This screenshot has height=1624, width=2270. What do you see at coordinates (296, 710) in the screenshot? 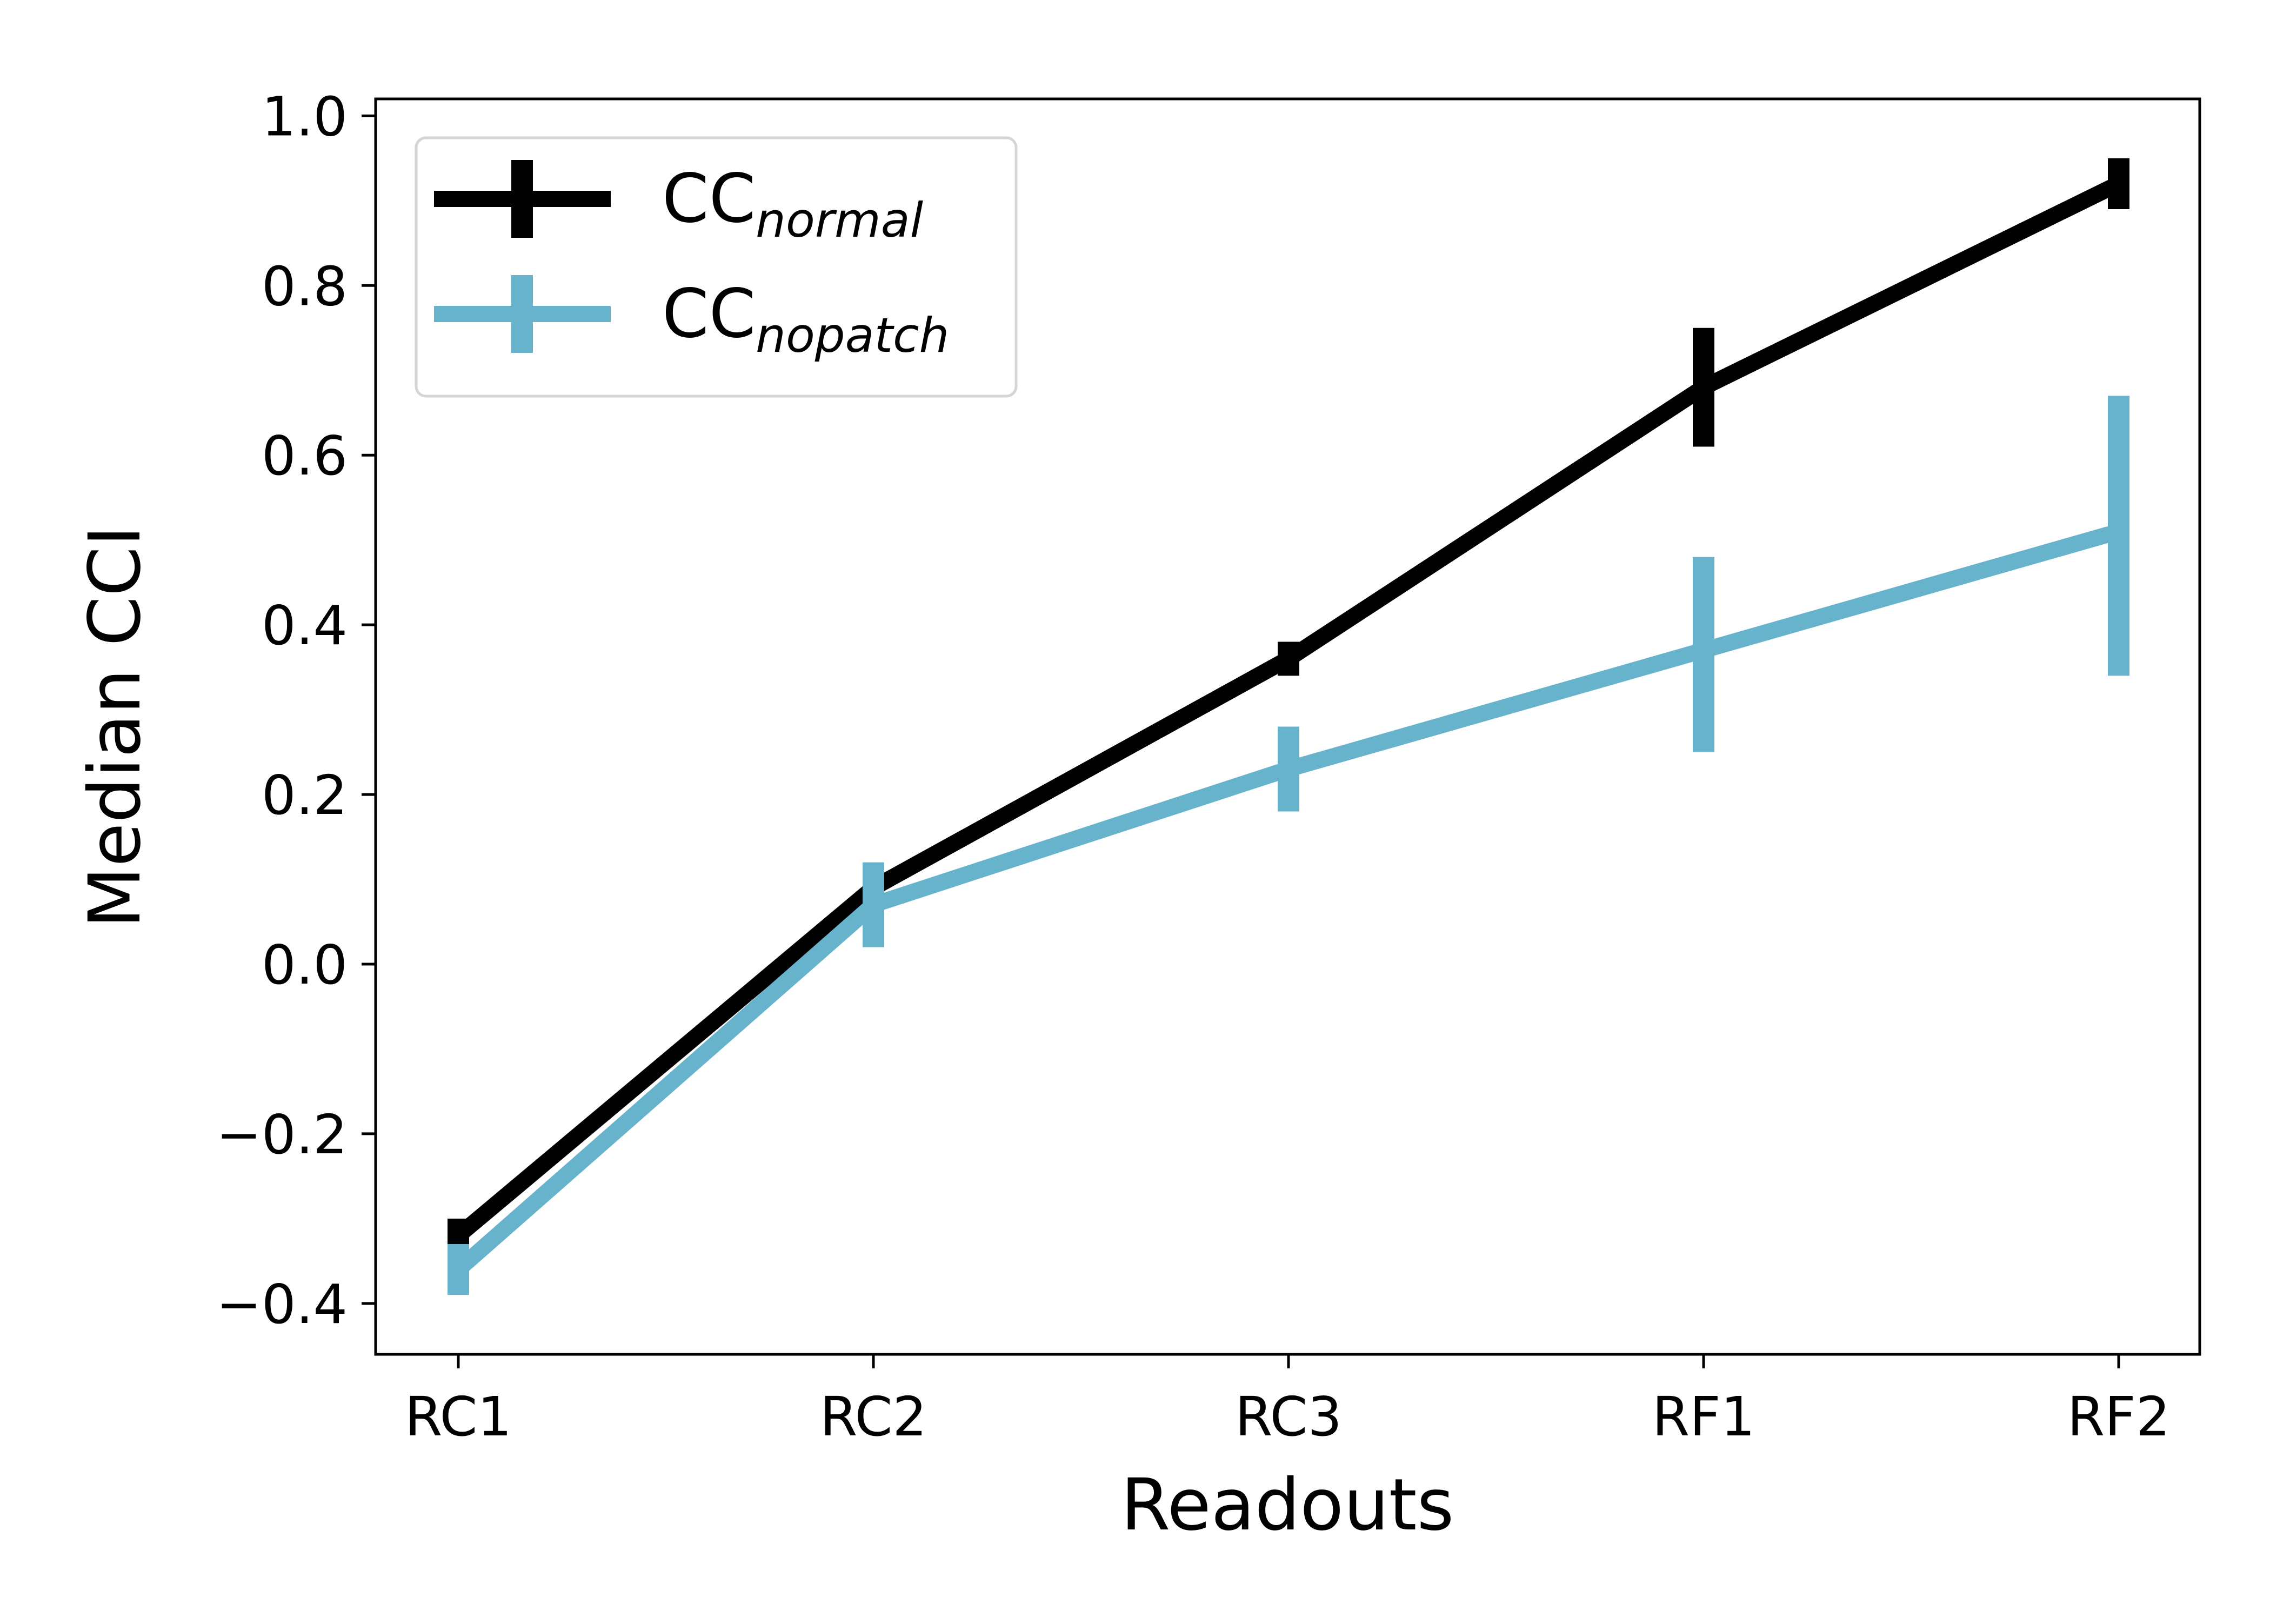
I see `y-axis: −0.4 −0.2 0.0 0.2 0.4 0.6 0.8 1.0` at bounding box center [296, 710].